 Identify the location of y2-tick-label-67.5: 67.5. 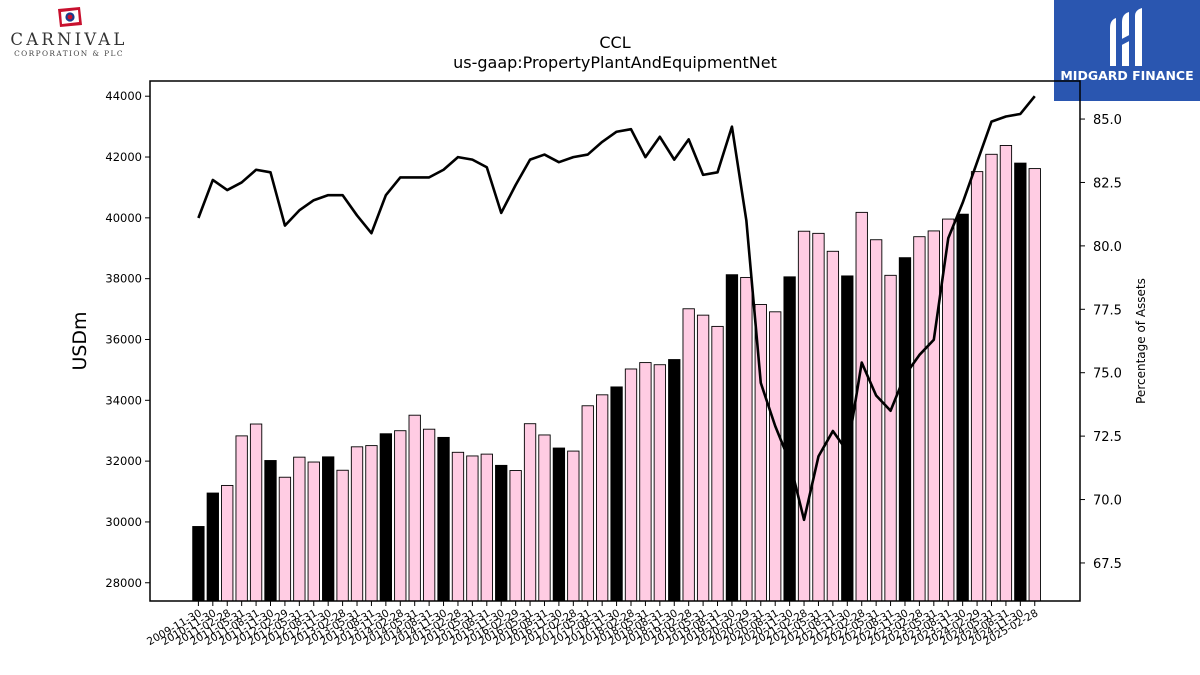
(1107, 564).